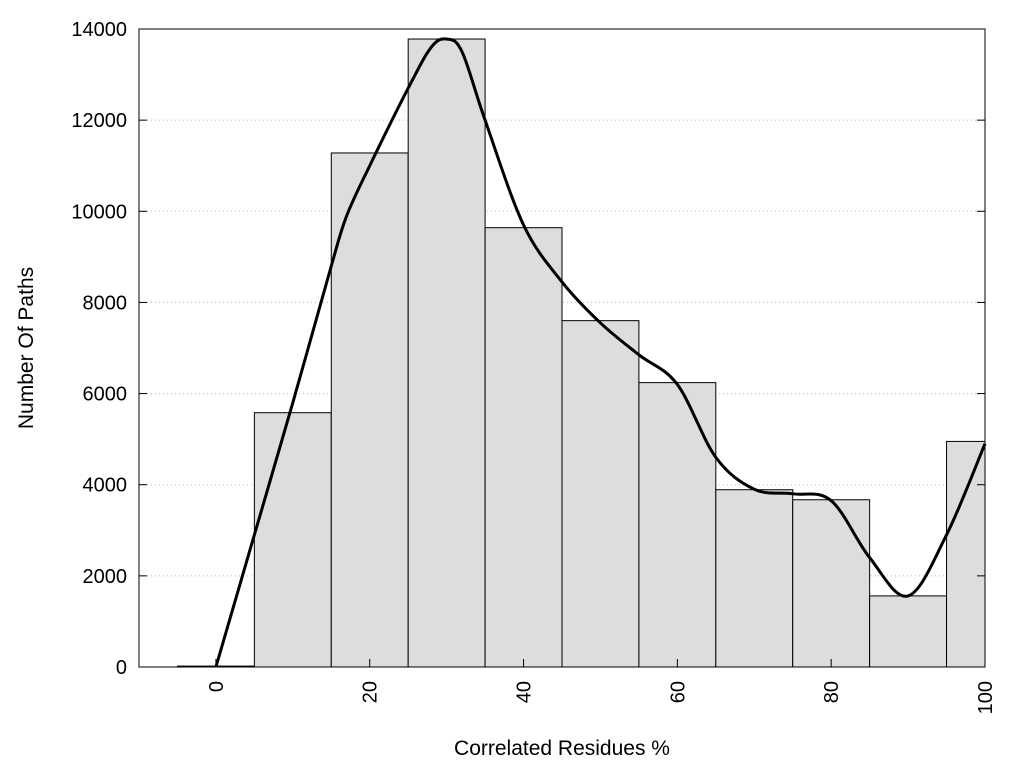  What do you see at coordinates (99, 212) in the screenshot?
I see `y-tick-label: 10000` at bounding box center [99, 212].